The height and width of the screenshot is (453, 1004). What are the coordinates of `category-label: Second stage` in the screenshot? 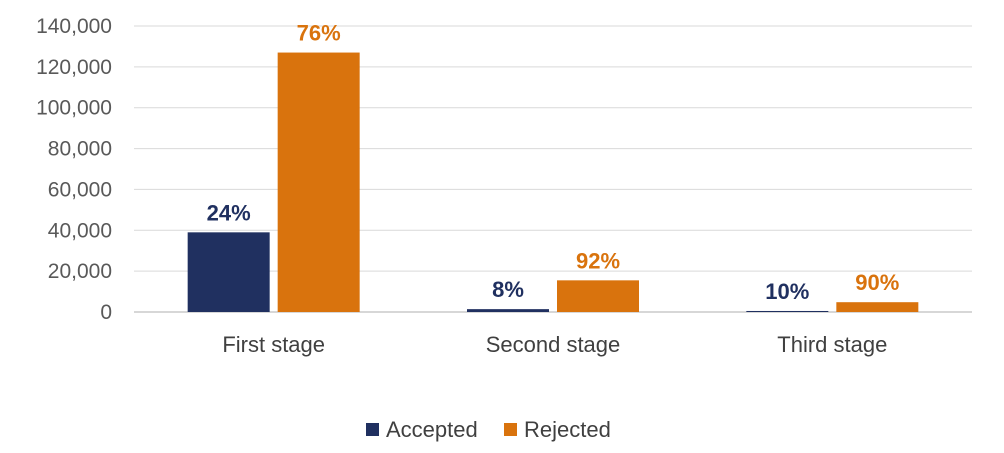 It's located at (553, 344).